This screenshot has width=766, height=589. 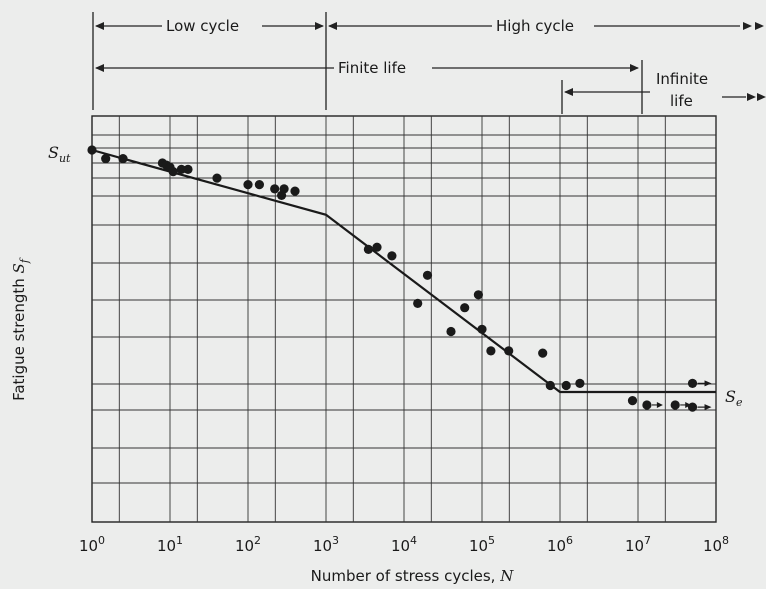 What do you see at coordinates (568, 92) in the screenshot?
I see `infinite-life-arrowhead-left` at bounding box center [568, 92].